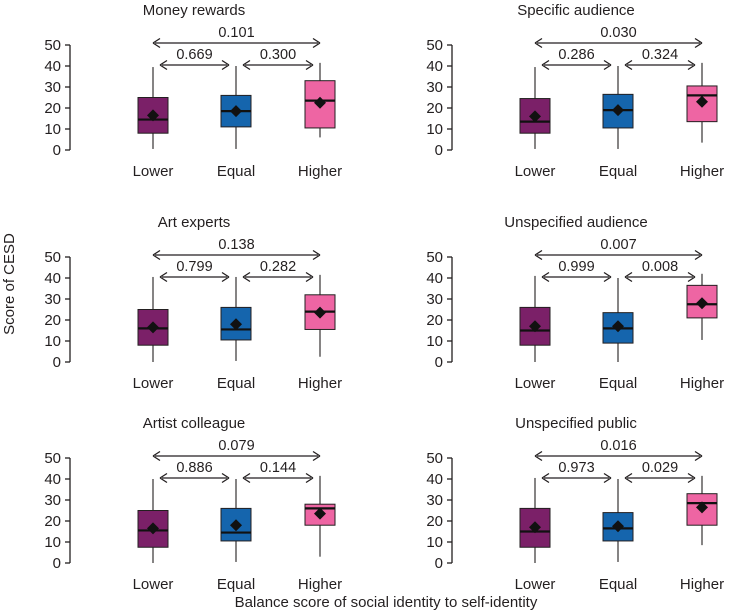  Describe the element at coordinates (194, 468) in the screenshot. I see `p-value-label: 0.886` at that location.